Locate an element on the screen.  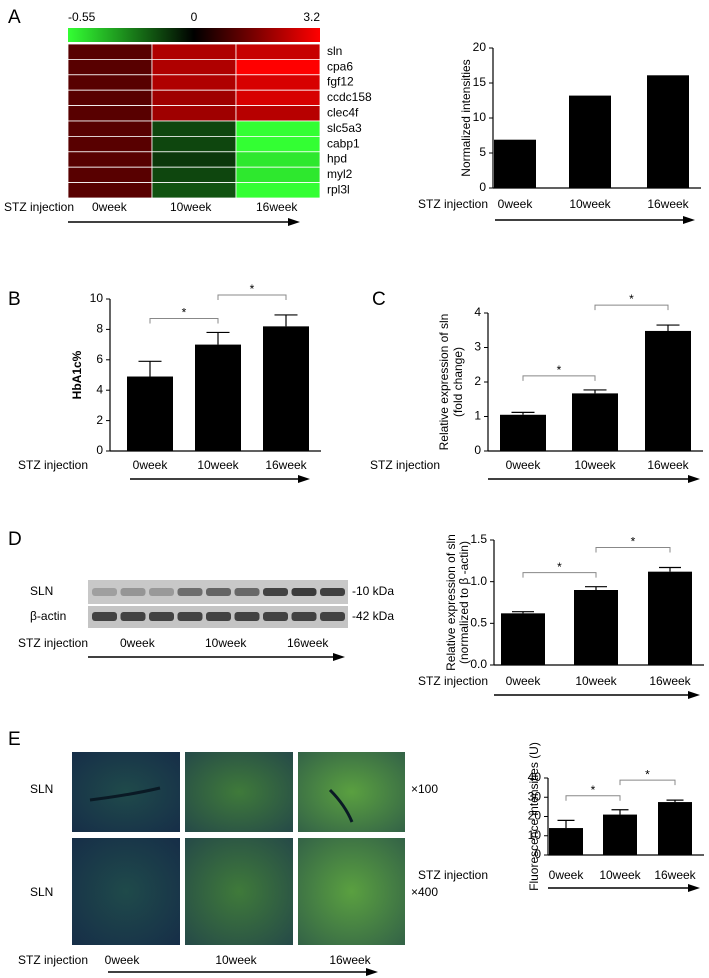
colorbar-tick-label: 3.2 is located at coordinates (311, 17).